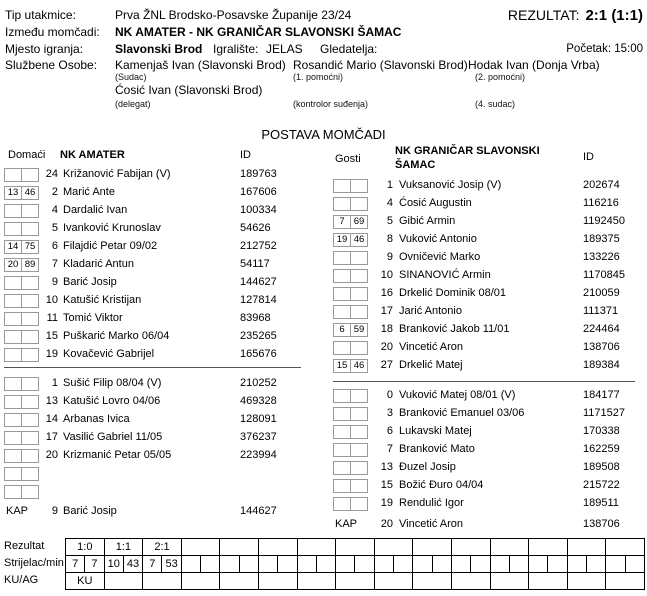 This screenshot has height=596, width=647. Describe the element at coordinates (489, 186) in the screenshot. I see `player-row: 1 Vuksanović Josip (V) 202674` at that location.